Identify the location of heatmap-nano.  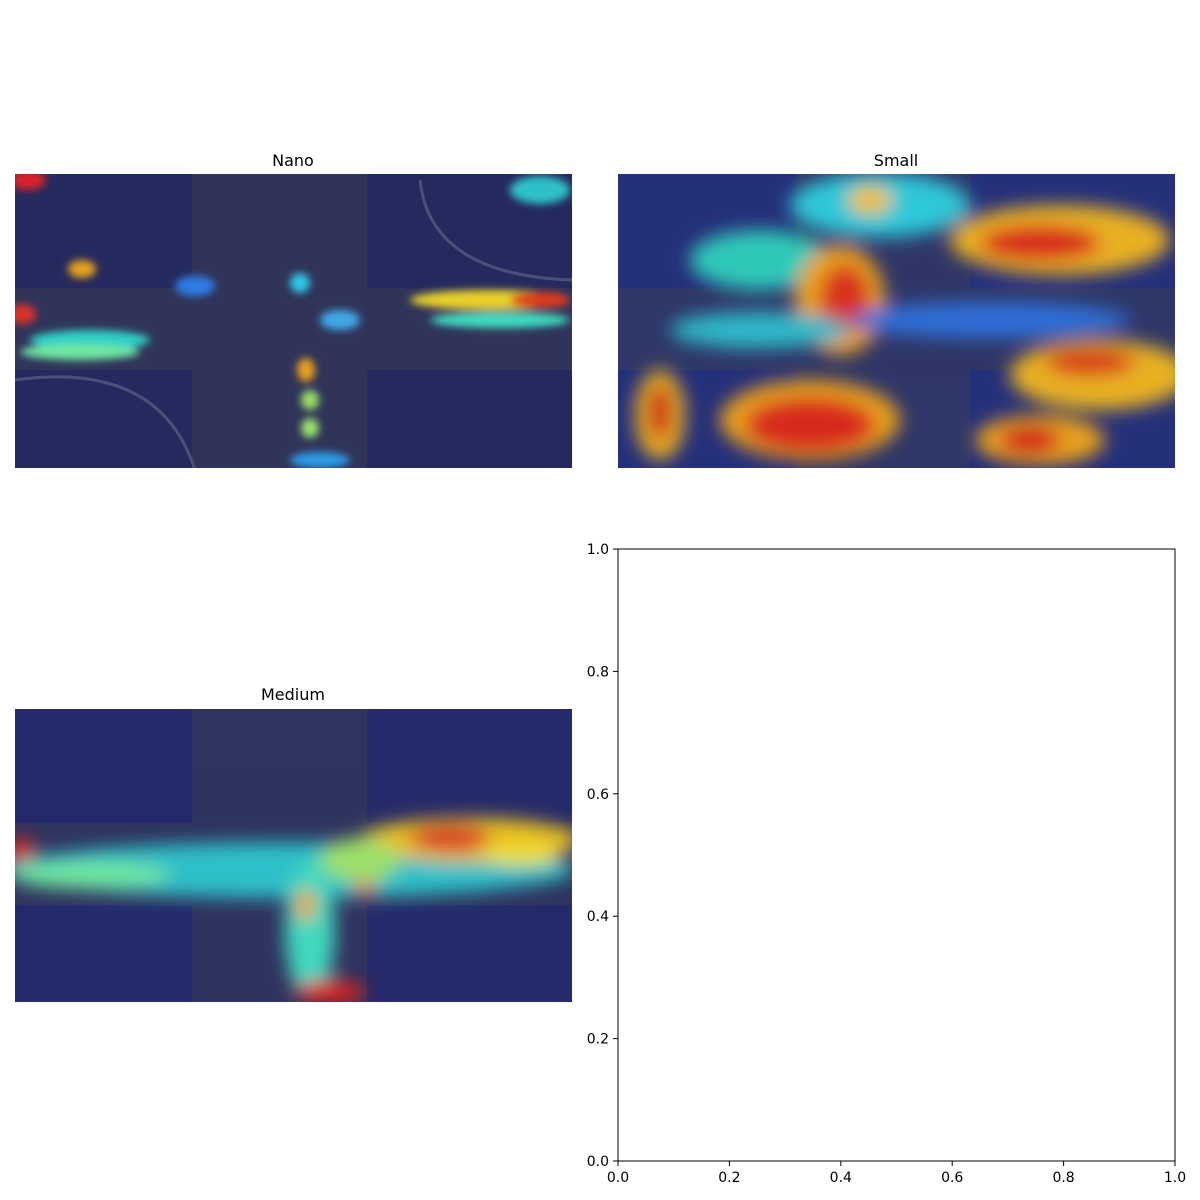
(293, 321).